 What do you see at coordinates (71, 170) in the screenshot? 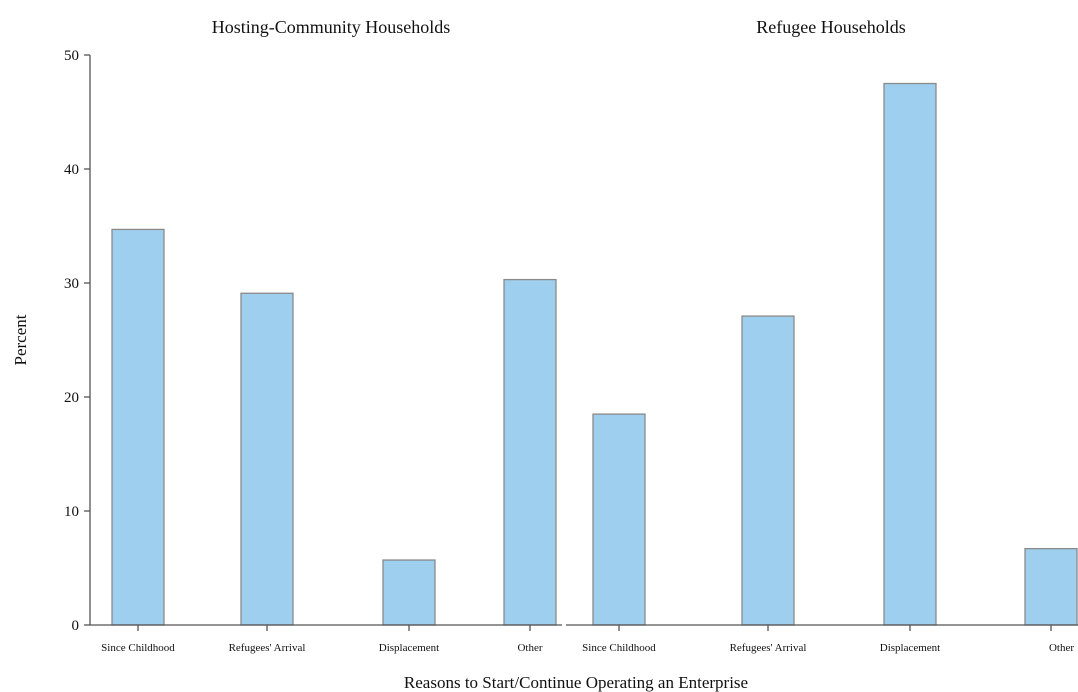
I see `y-tick-label: 40` at bounding box center [71, 170].